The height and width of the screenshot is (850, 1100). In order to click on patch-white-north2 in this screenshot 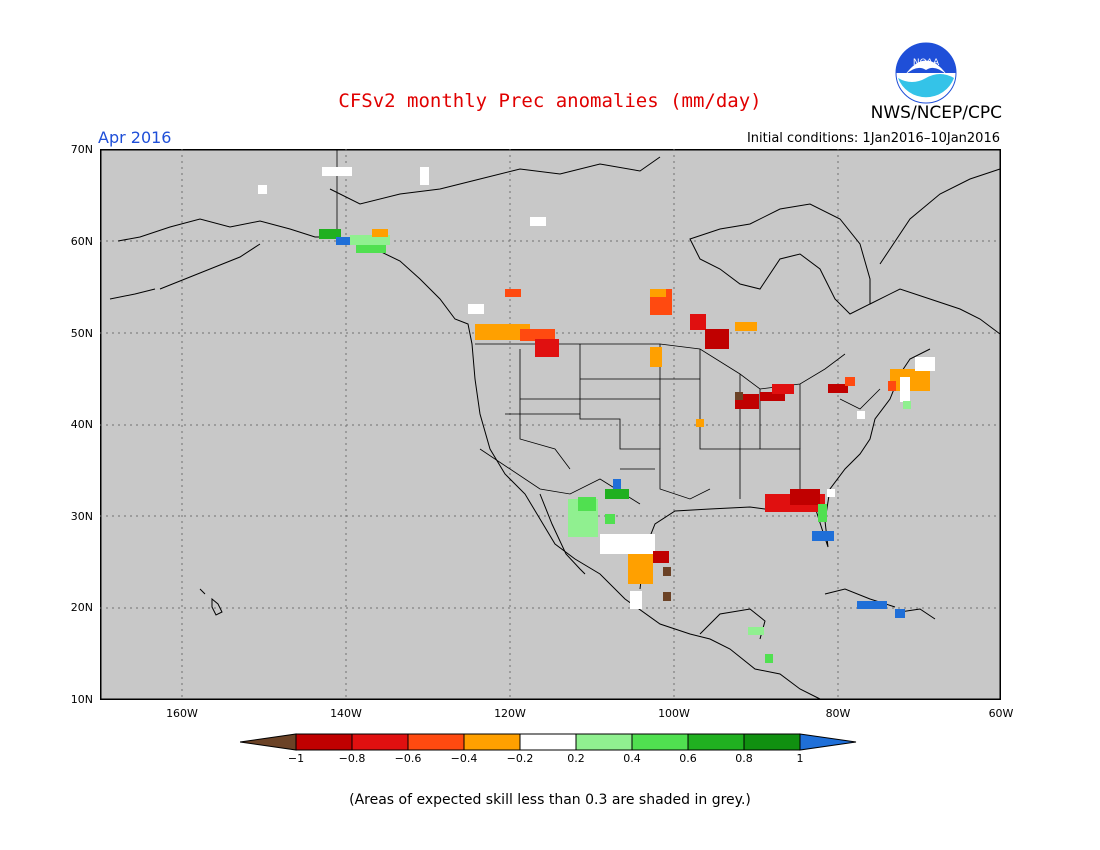, I will do `click(424, 176)`.